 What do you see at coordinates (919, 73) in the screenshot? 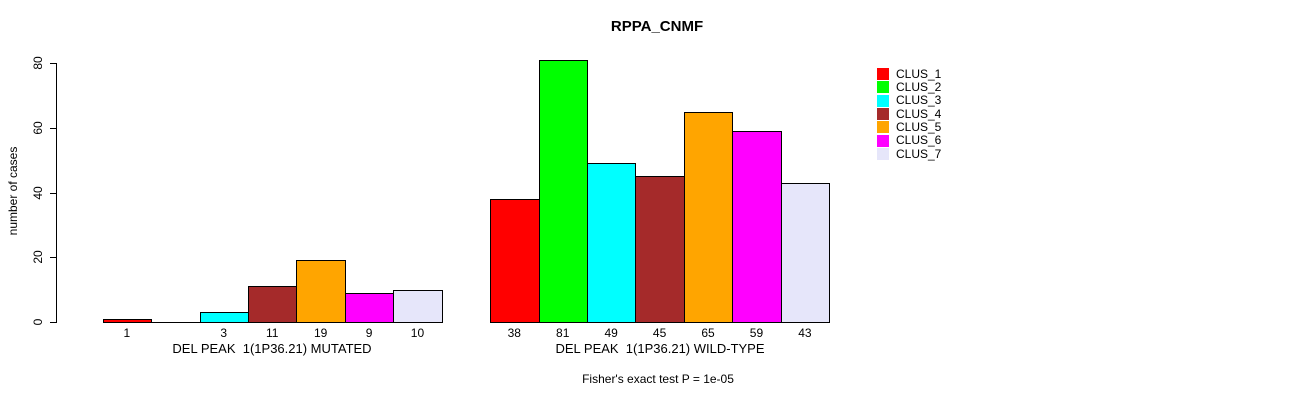
I see `legend-label: CLUS_1` at bounding box center [919, 73].